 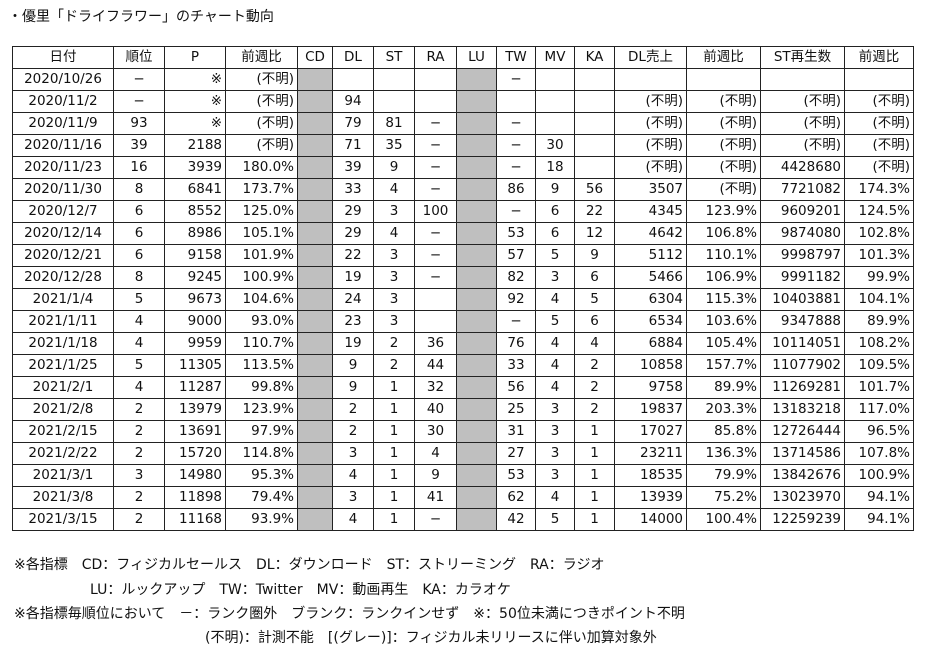 What do you see at coordinates (879, 189) in the screenshot?
I see `table-cell: 174.3%` at bounding box center [879, 189].